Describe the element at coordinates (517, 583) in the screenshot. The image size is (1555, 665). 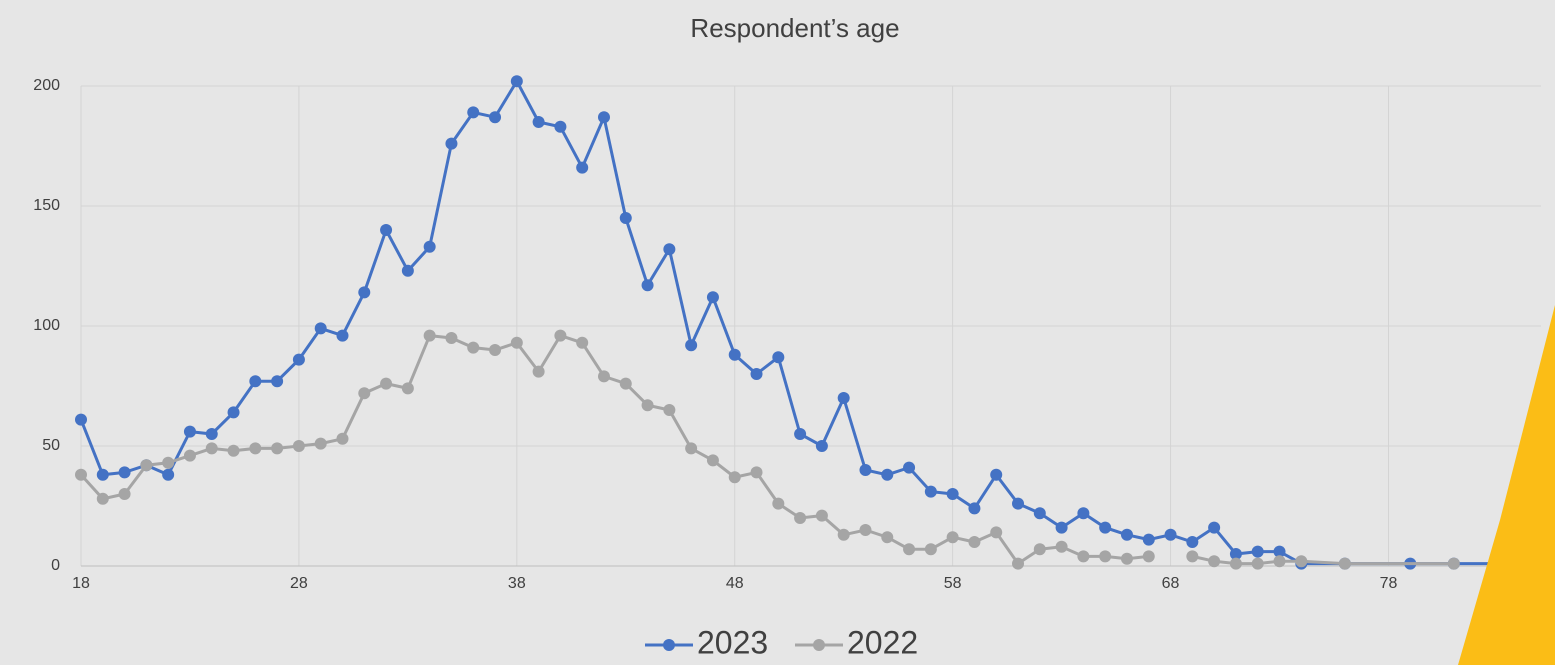
I see `x-tick-label: 38` at that location.